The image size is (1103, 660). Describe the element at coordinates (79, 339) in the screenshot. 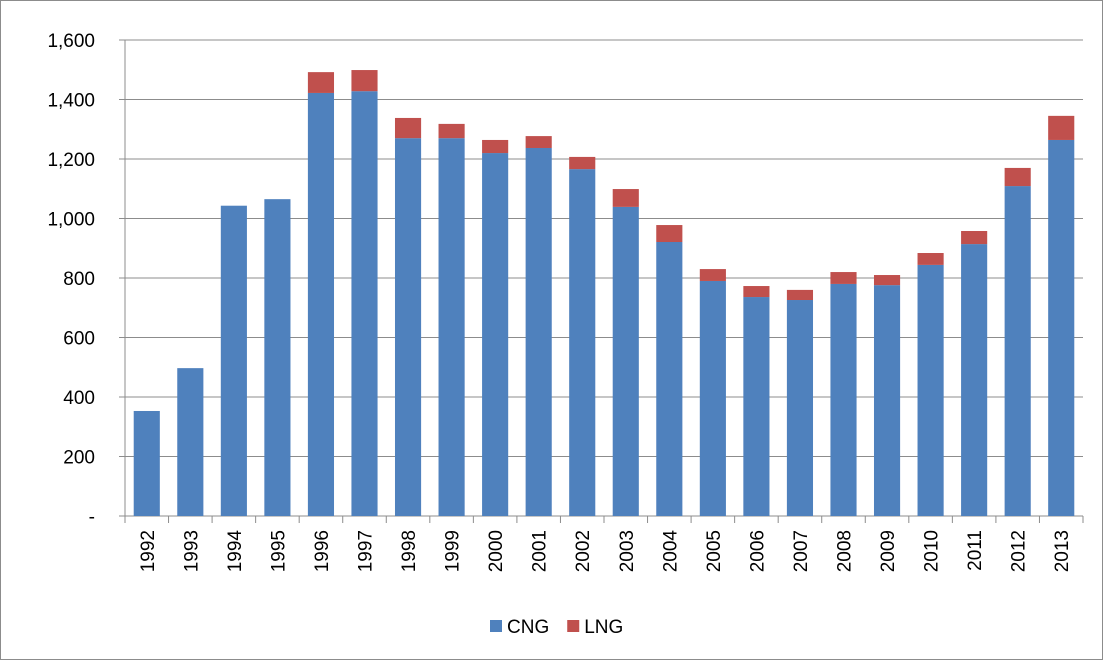

I see `y-tick-label: 600` at that location.